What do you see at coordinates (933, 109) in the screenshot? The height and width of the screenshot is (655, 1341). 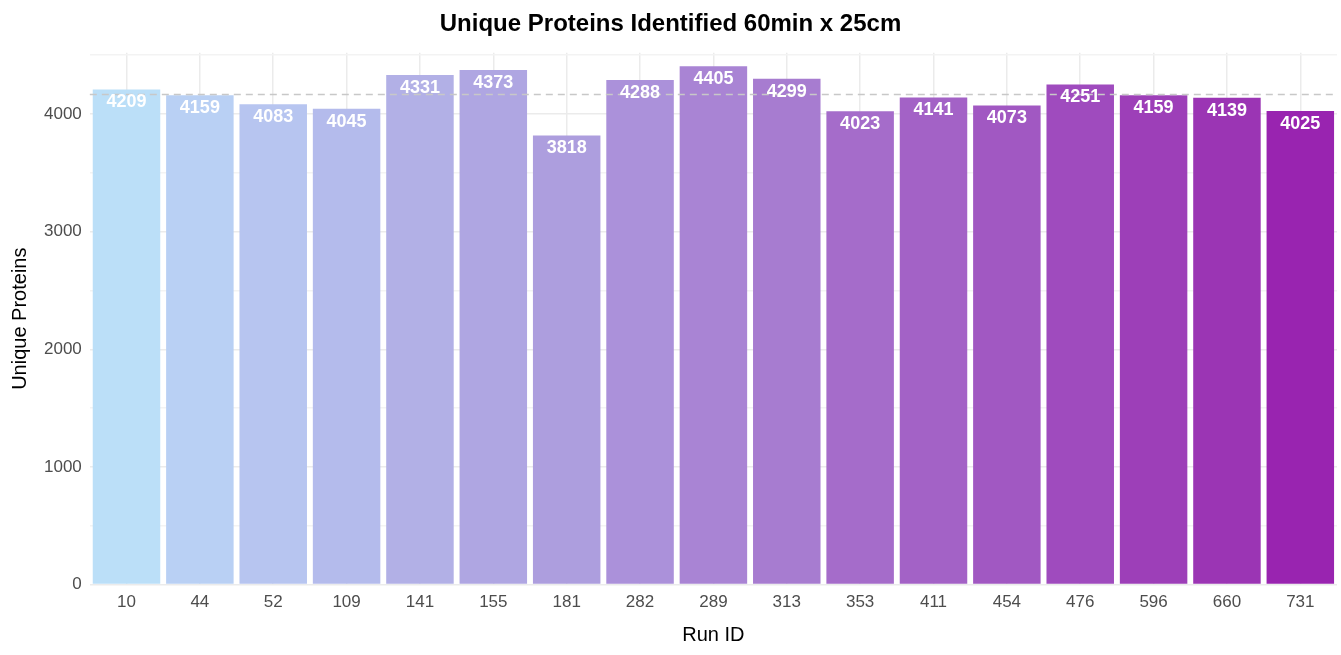 I see `data-label: 4141` at bounding box center [933, 109].